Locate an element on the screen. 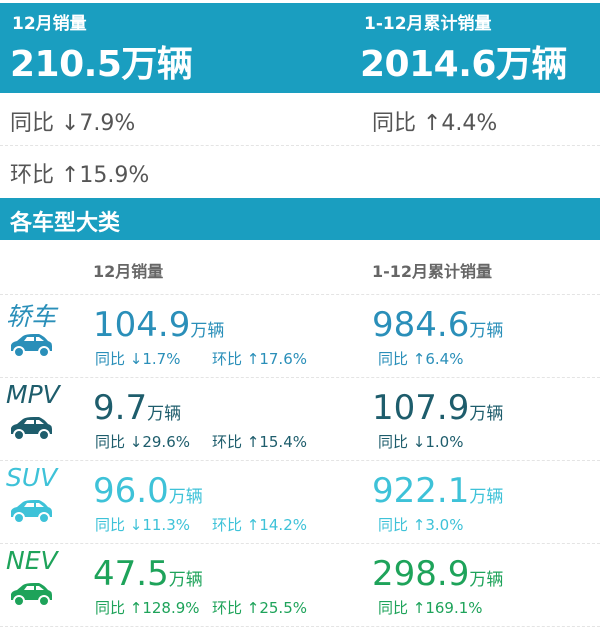  ytd-sales: 107.9万辆 is located at coordinates (437, 408).